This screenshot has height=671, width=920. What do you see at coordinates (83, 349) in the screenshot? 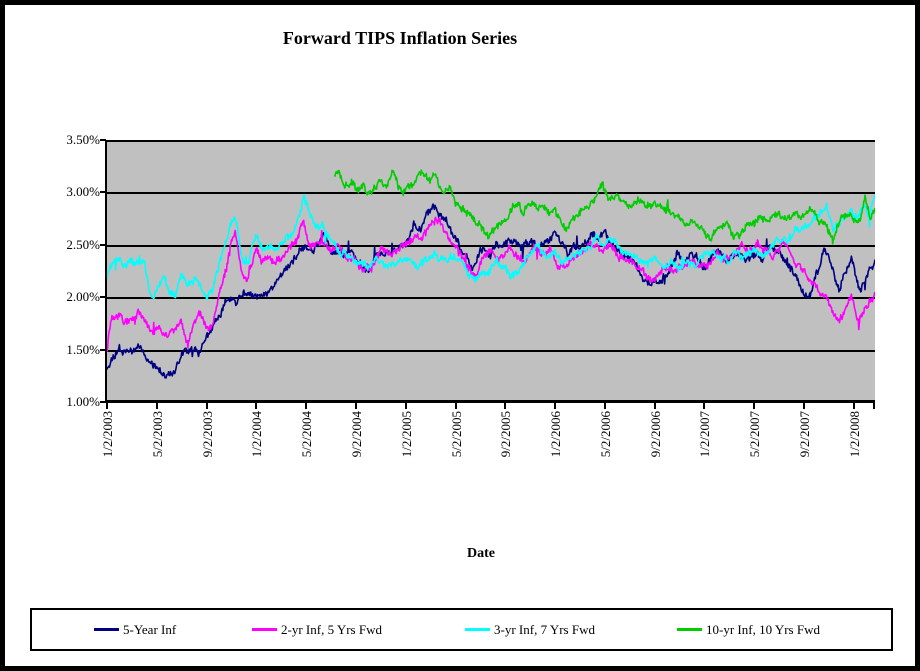
I see `y-tick-label: 1.50%` at bounding box center [83, 349].